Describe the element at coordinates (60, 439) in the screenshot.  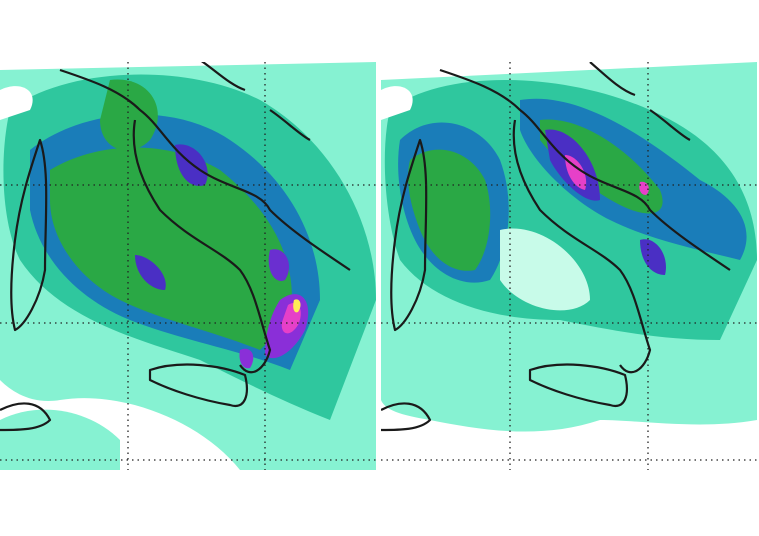
I see `precip-light` at that location.